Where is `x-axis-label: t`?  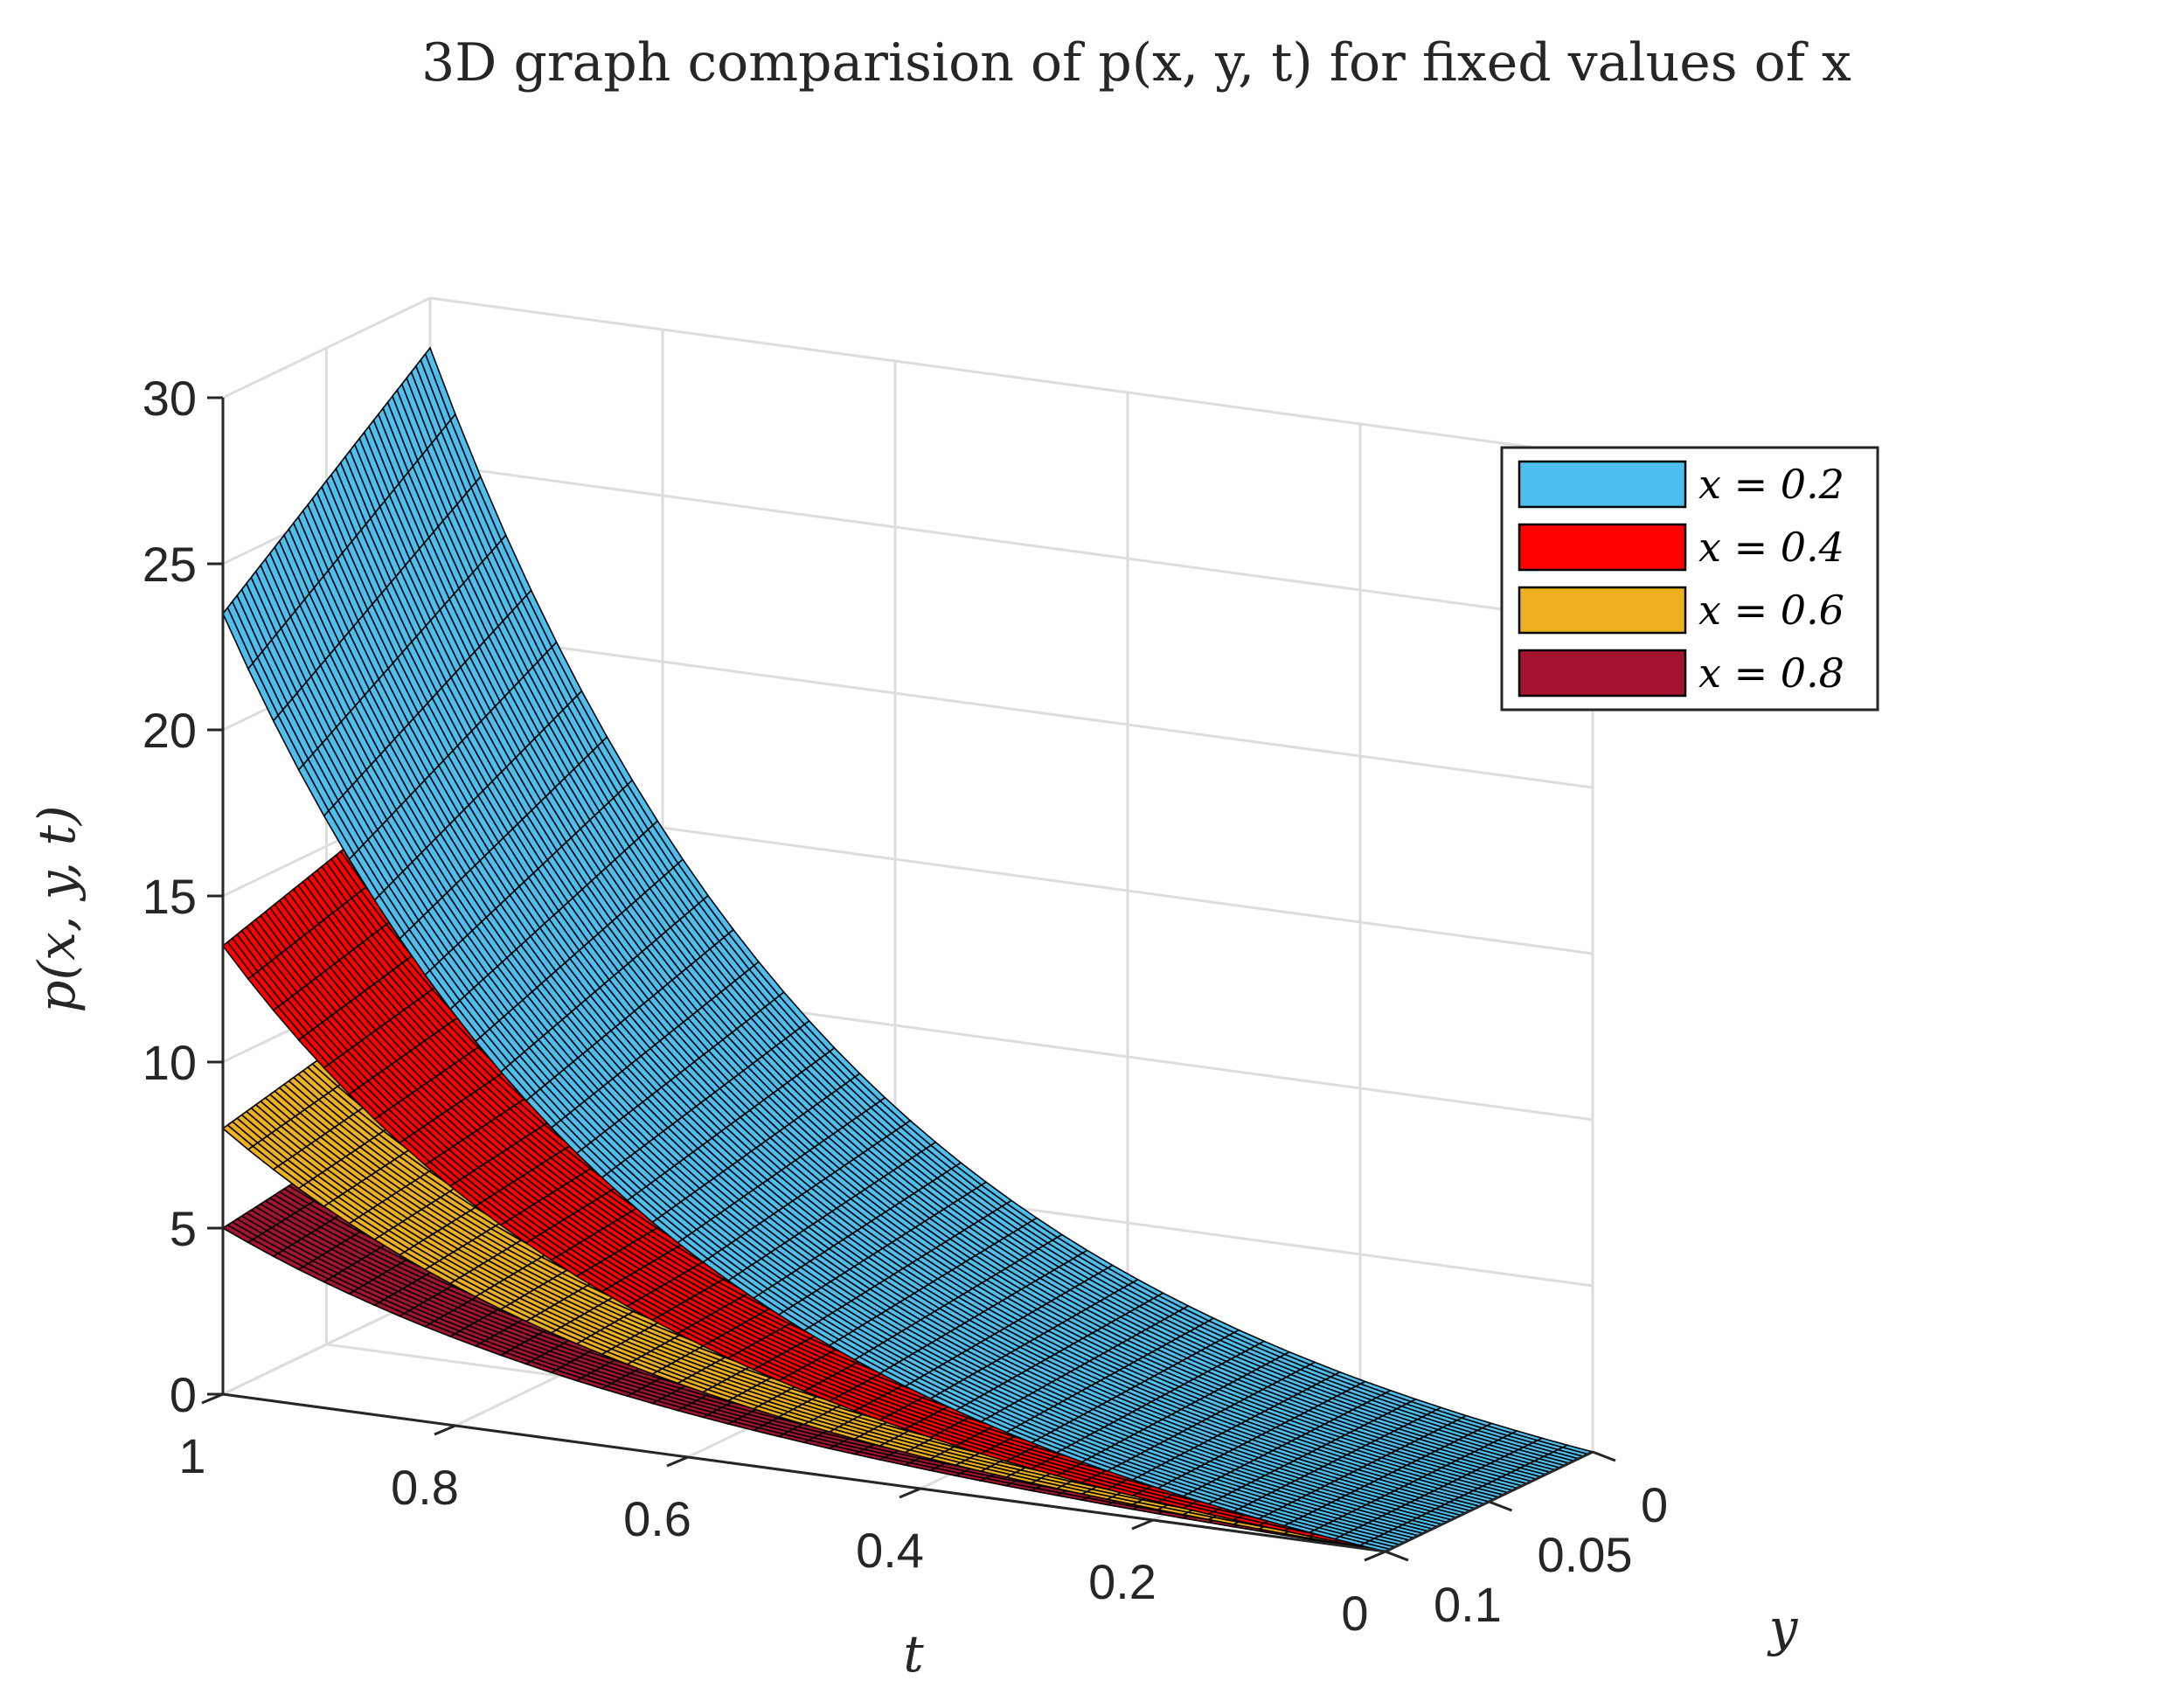 x-axis-label: t is located at coordinates (914, 1654).